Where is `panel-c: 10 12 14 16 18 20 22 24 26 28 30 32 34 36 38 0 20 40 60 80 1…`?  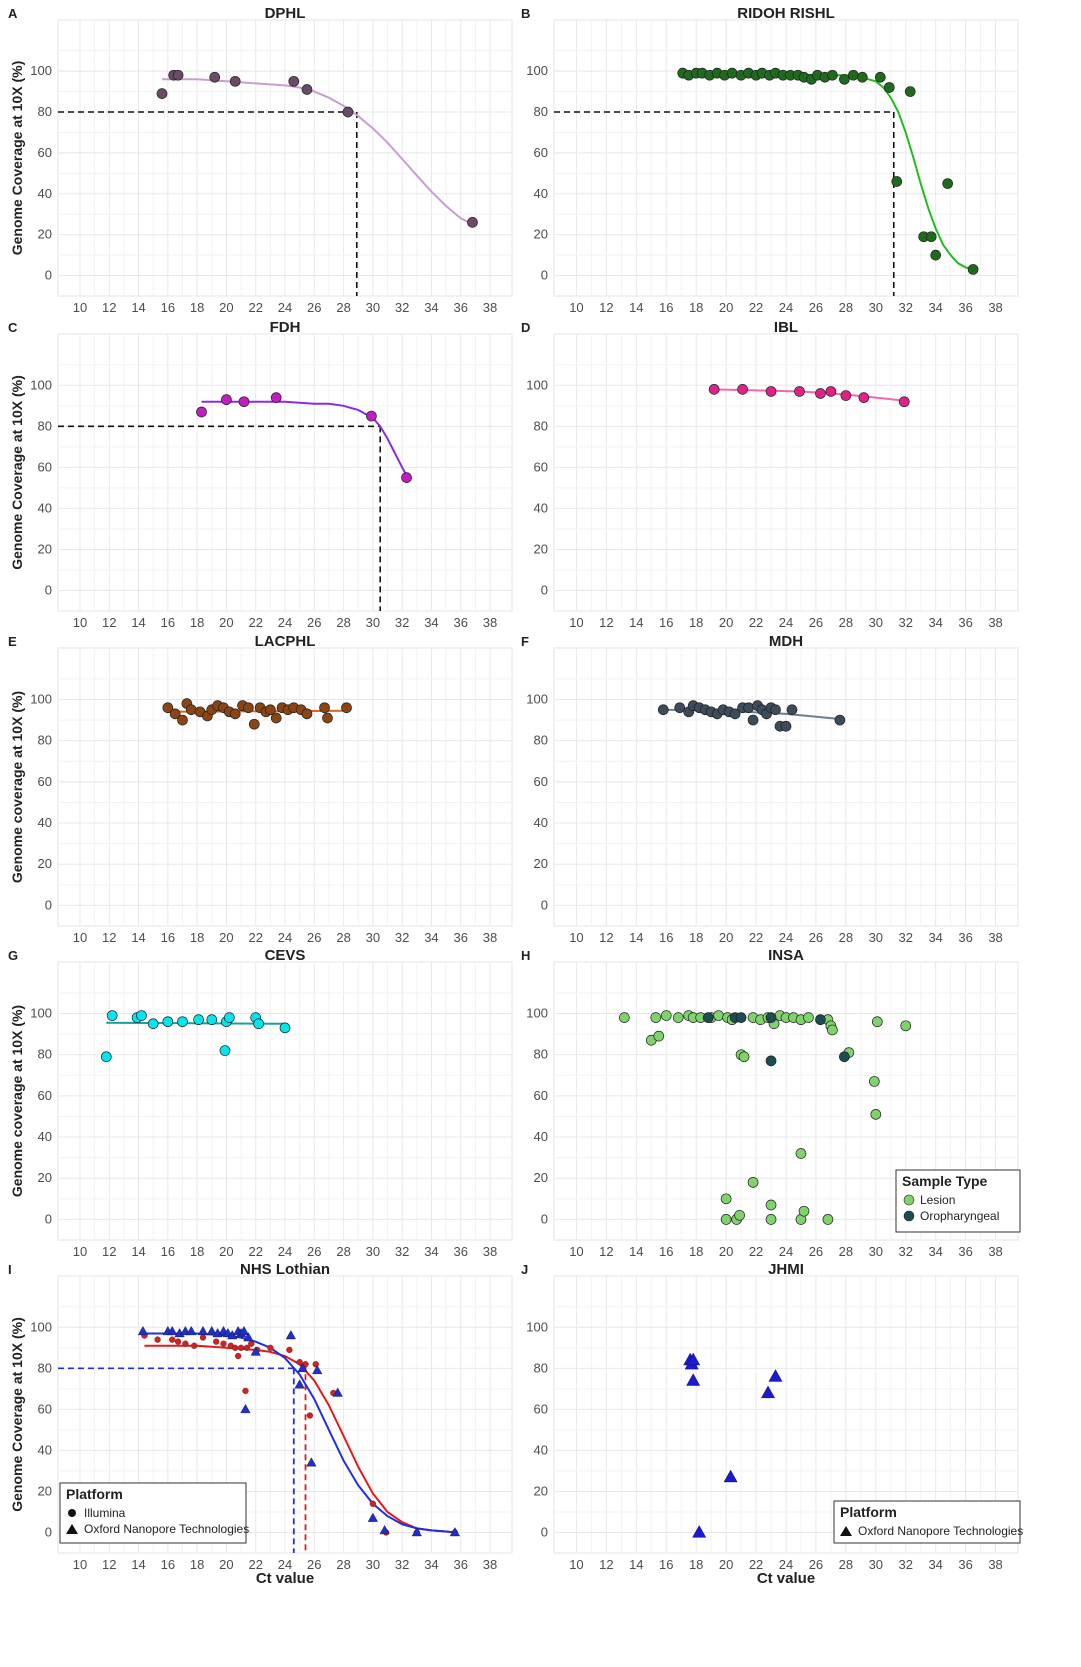
panel-c: 10 12 14 16 18 20 22 24 26 28 30 32 34 36 38 0 20 40 60 80 1… is located at coordinates (260, 474).